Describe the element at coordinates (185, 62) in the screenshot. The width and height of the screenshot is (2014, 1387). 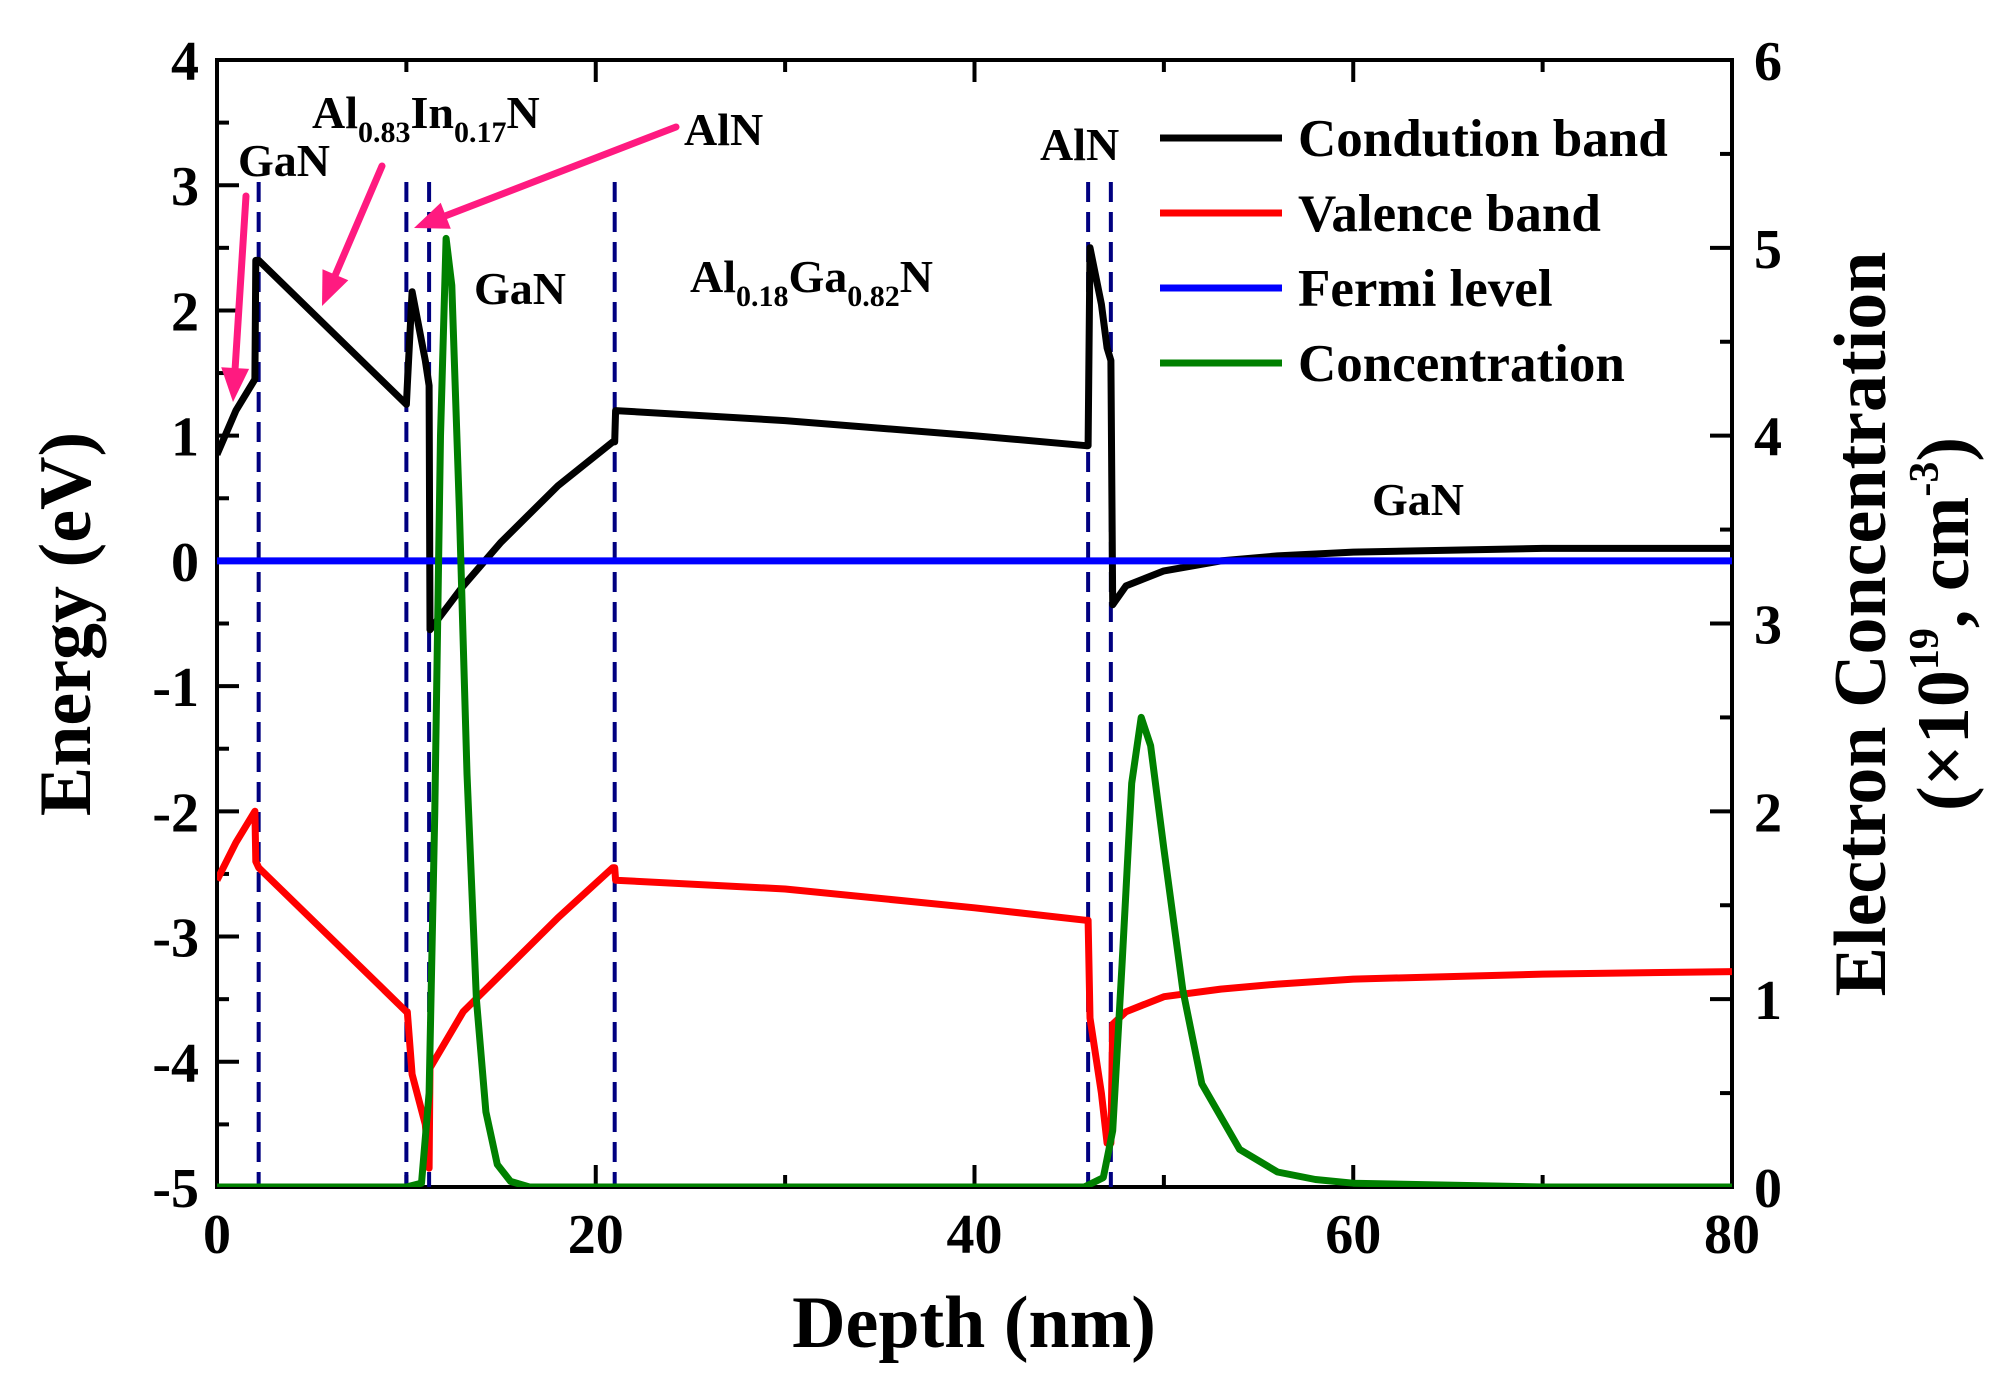
I see `y-tick-label: 4` at that location.